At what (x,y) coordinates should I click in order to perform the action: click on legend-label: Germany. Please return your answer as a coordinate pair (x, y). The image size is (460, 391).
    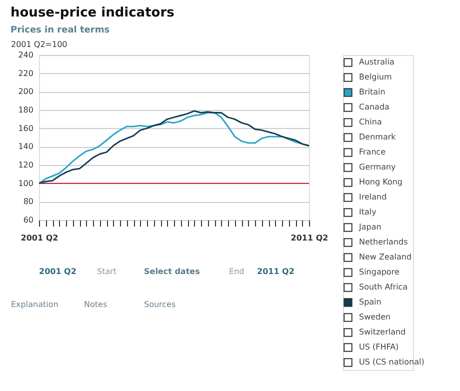
    Looking at the image, I should click on (377, 167).